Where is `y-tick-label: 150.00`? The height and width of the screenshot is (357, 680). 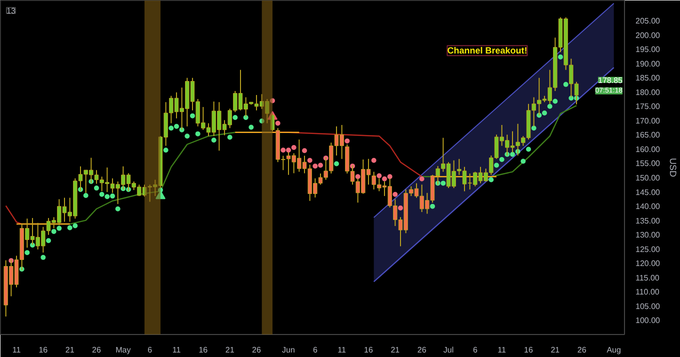 y-tick-label: 150.00 is located at coordinates (648, 177).